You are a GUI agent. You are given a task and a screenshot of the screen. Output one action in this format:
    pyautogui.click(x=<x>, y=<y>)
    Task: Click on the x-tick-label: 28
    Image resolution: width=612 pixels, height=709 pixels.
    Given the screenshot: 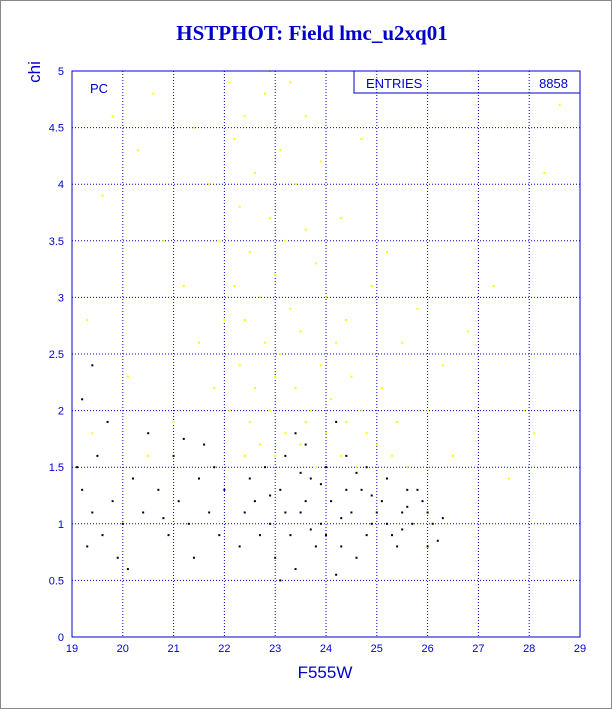 What is the action you would take?
    pyautogui.click(x=529, y=649)
    